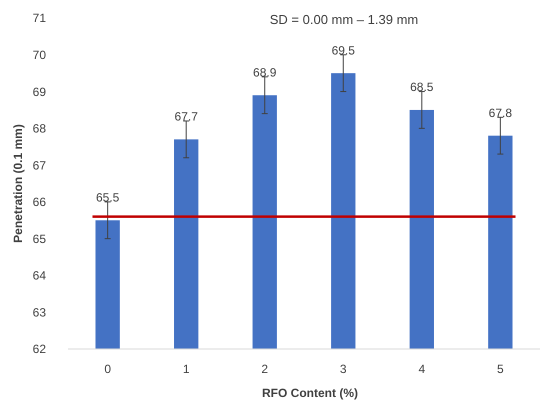  What do you see at coordinates (108, 369) in the screenshot?
I see `x-tick-label: 0` at bounding box center [108, 369].